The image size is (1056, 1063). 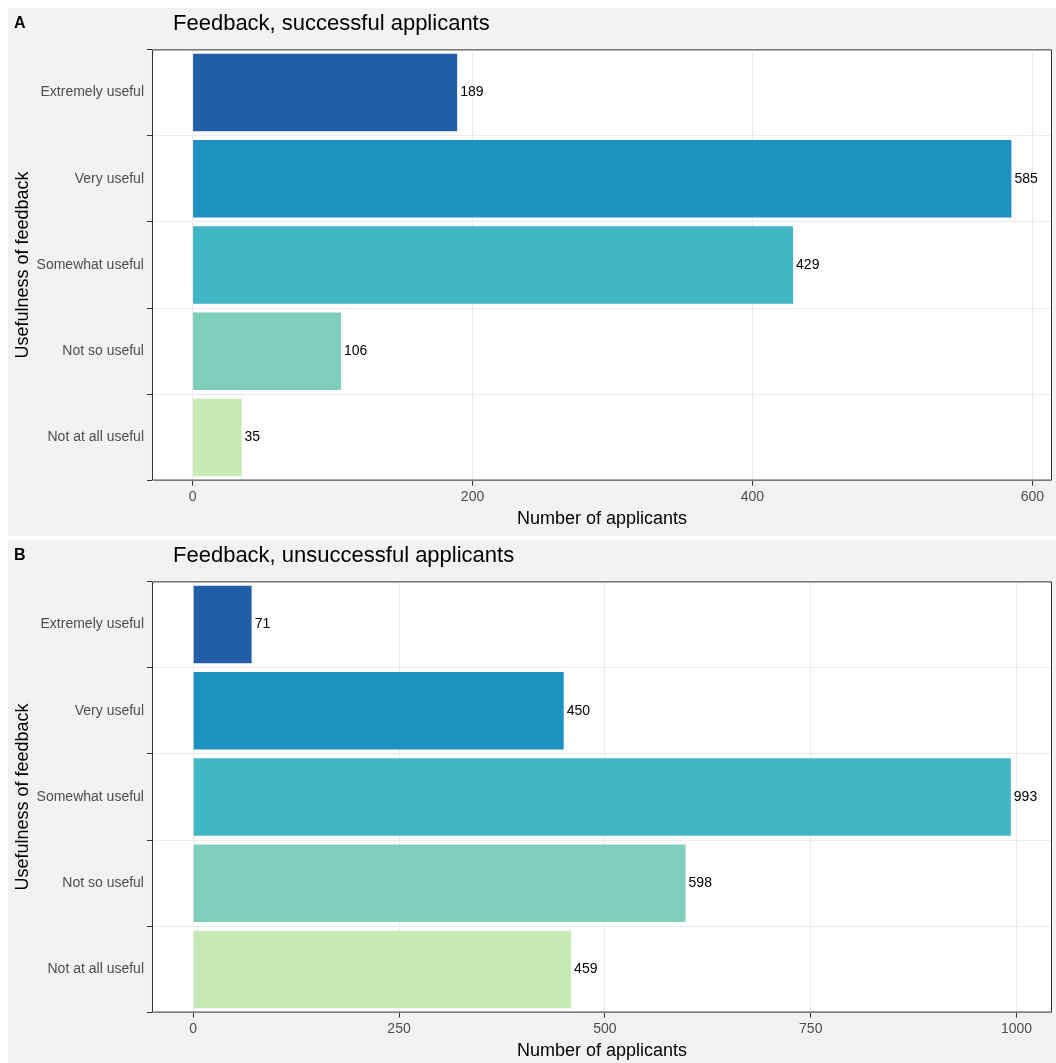 I want to click on x-tick-label: 750, so click(x=811, y=1027).